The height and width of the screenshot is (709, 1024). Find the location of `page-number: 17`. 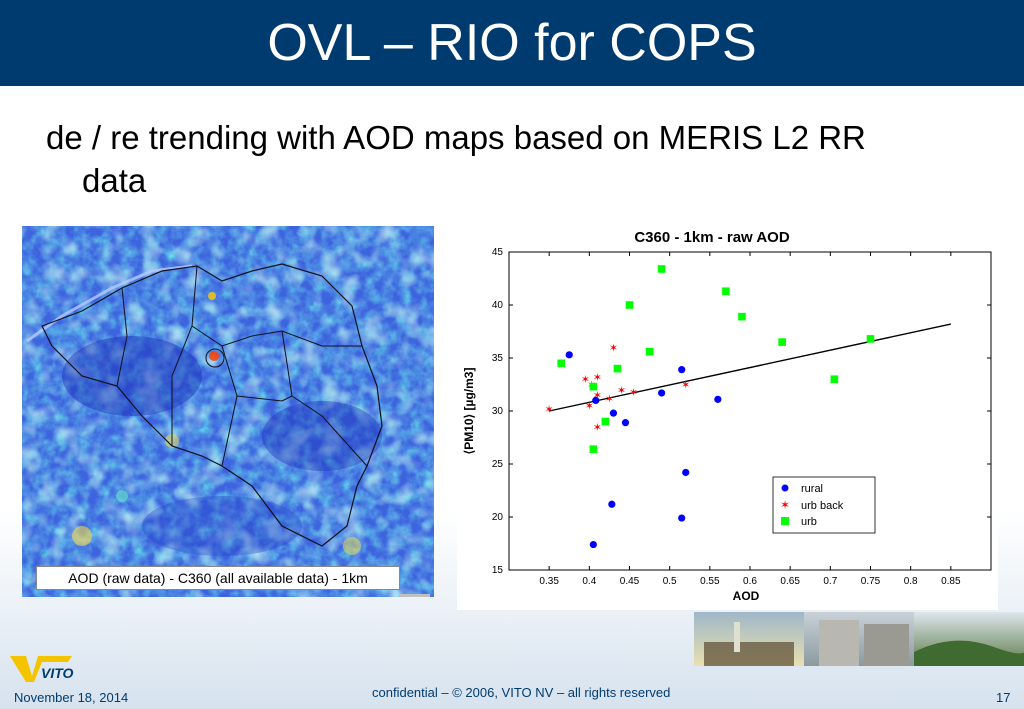

page-number: 17 is located at coordinates (1003, 697).